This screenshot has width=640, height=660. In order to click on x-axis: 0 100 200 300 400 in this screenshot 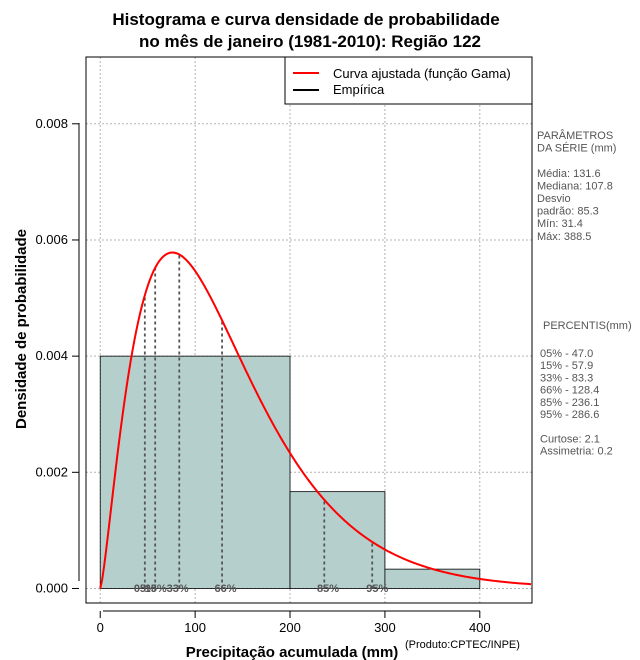, I will do `click(294, 622)`.